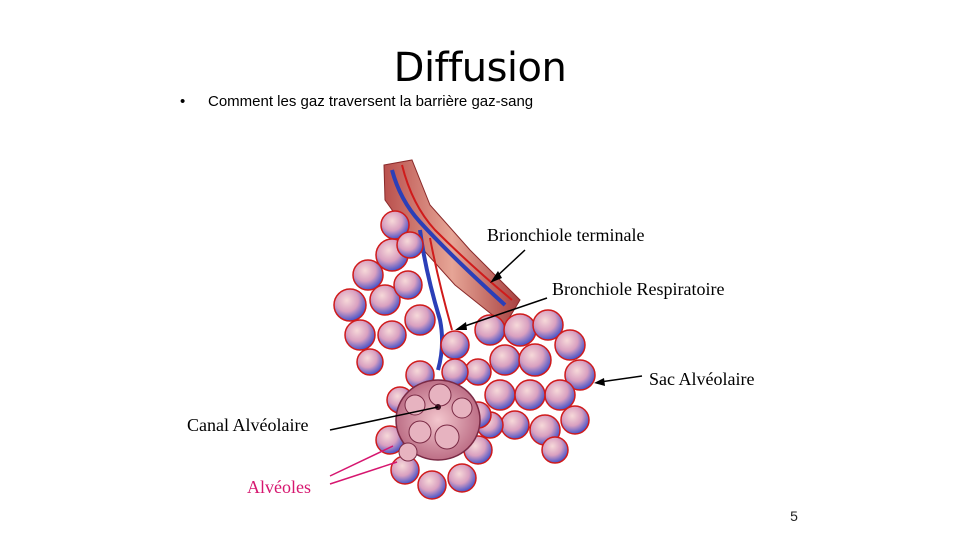  I want to click on label-alveoli: Alvéoles, so click(279, 487).